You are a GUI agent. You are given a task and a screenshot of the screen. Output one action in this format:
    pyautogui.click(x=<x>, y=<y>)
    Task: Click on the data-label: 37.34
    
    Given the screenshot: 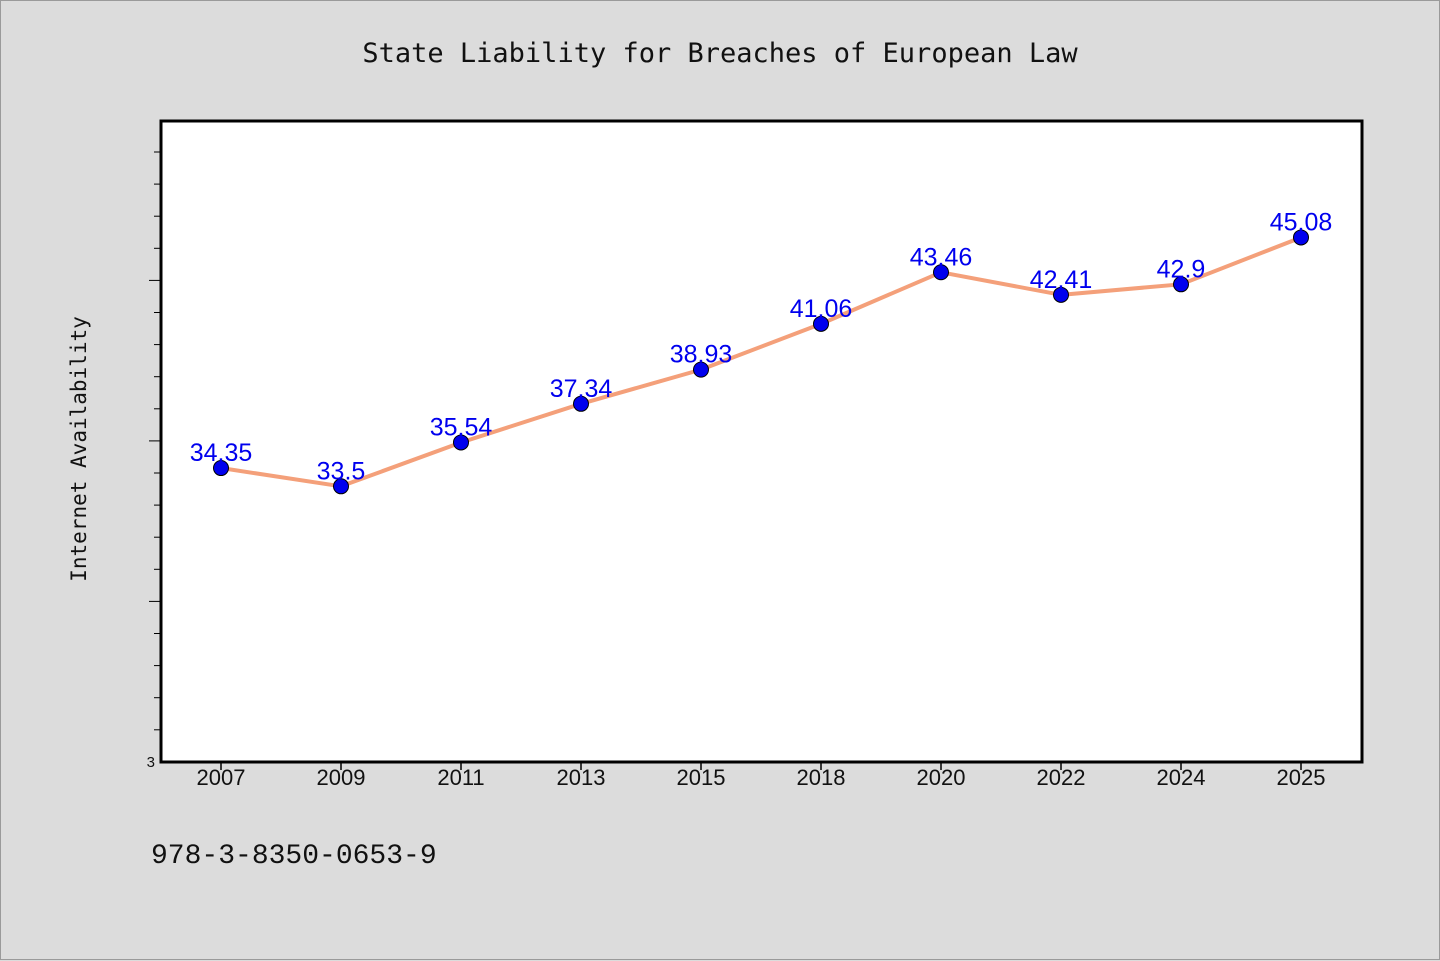 What is the action you would take?
    pyautogui.click(x=581, y=389)
    